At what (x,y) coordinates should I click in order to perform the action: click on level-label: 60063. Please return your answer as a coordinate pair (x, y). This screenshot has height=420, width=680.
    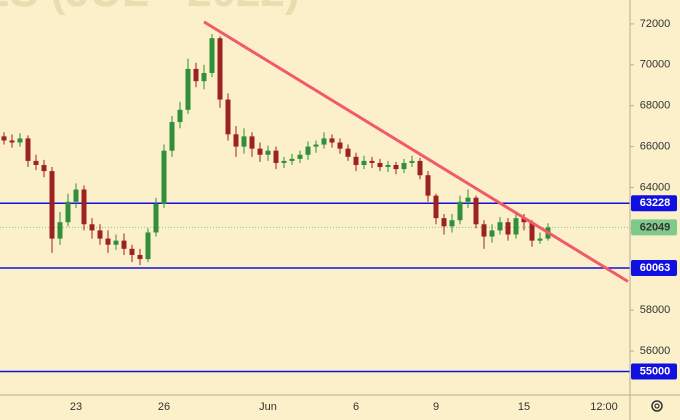
    Looking at the image, I should click on (655, 268).